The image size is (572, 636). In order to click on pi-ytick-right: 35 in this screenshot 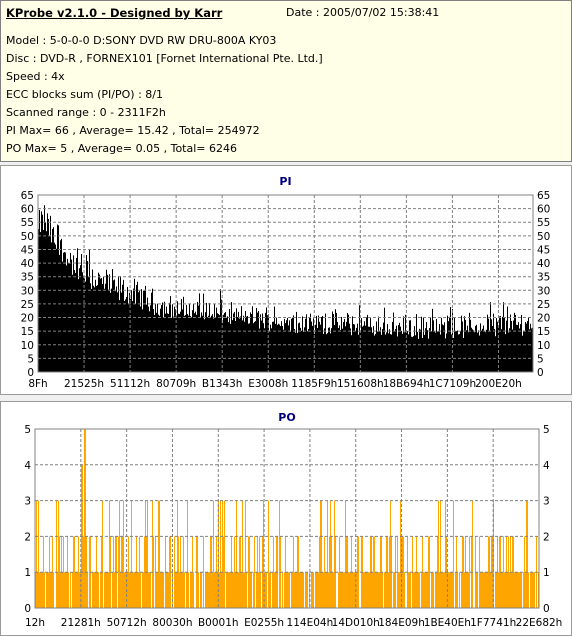, I will do `click(543, 278)`.